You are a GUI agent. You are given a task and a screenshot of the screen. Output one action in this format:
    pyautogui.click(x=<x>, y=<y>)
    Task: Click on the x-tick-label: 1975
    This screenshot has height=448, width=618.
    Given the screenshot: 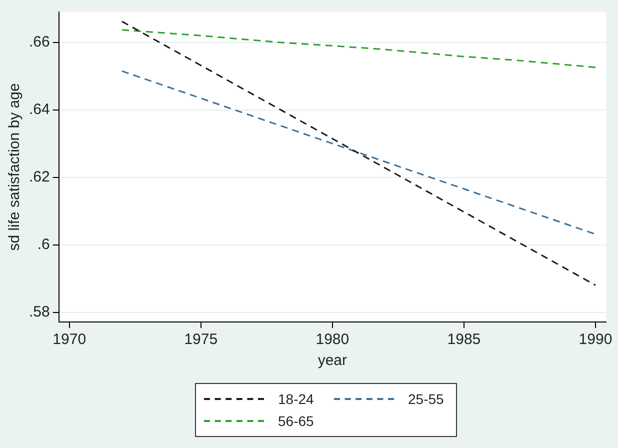 What is the action you would take?
    pyautogui.click(x=201, y=339)
    